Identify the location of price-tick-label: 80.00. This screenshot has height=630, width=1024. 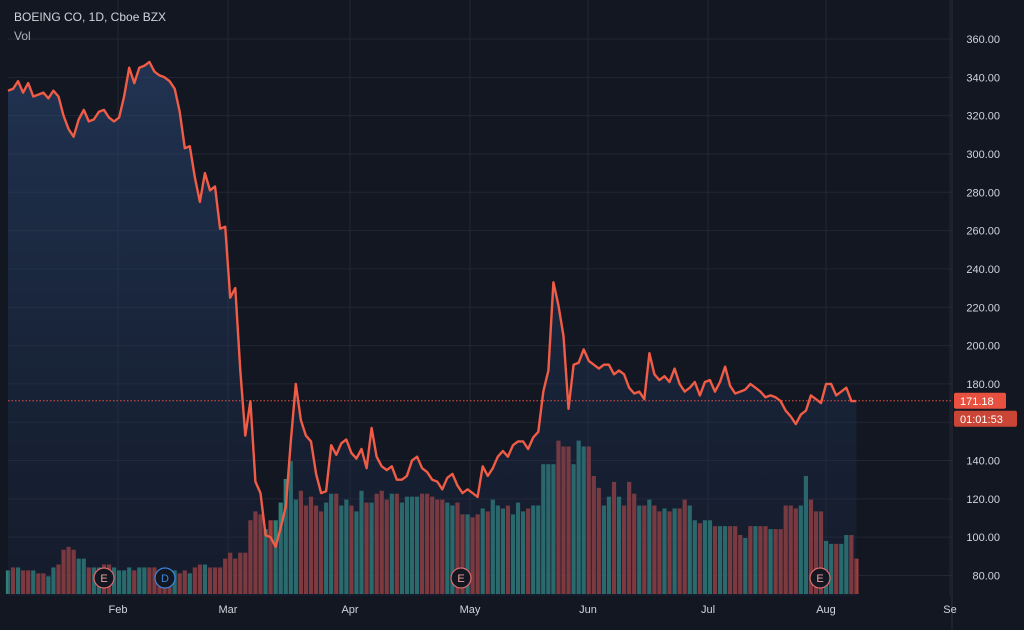
(986, 577).